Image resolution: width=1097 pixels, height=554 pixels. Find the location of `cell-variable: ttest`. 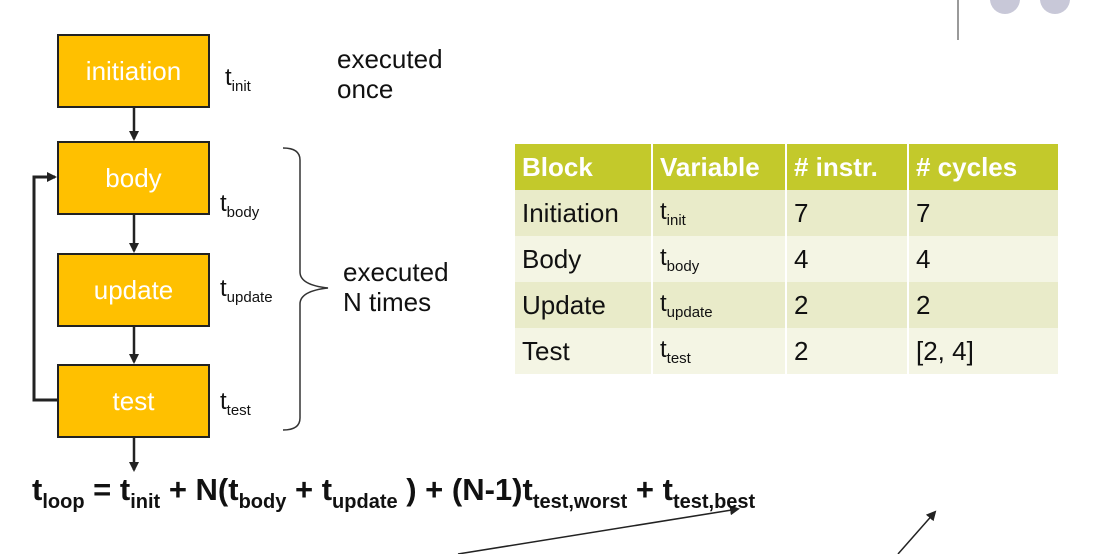

cell-variable: ttest is located at coordinates (720, 351).